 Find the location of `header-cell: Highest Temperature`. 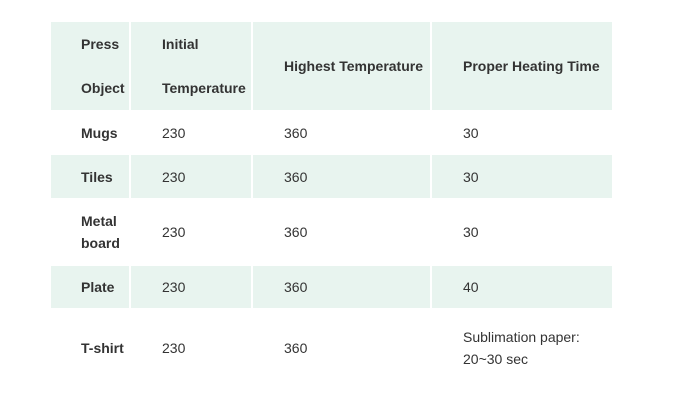

header-cell: Highest Temperature is located at coordinates (342, 66).